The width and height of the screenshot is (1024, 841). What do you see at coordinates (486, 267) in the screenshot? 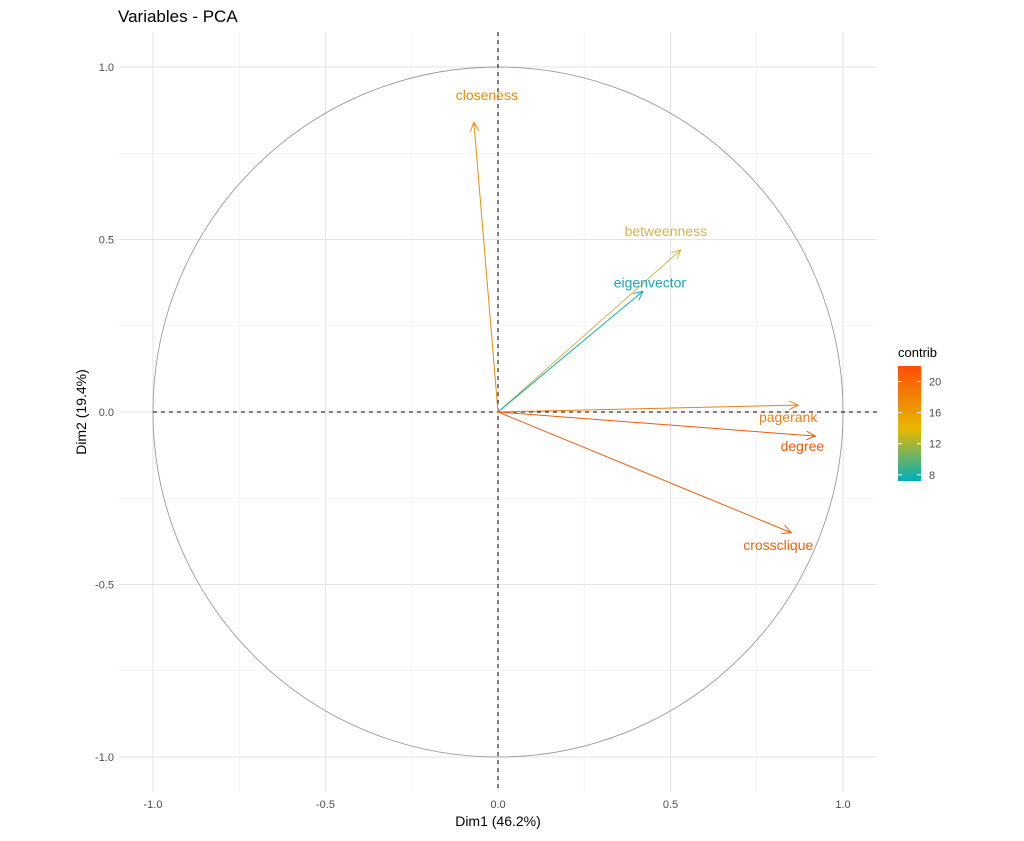
I see `arrow-closeness` at bounding box center [486, 267].